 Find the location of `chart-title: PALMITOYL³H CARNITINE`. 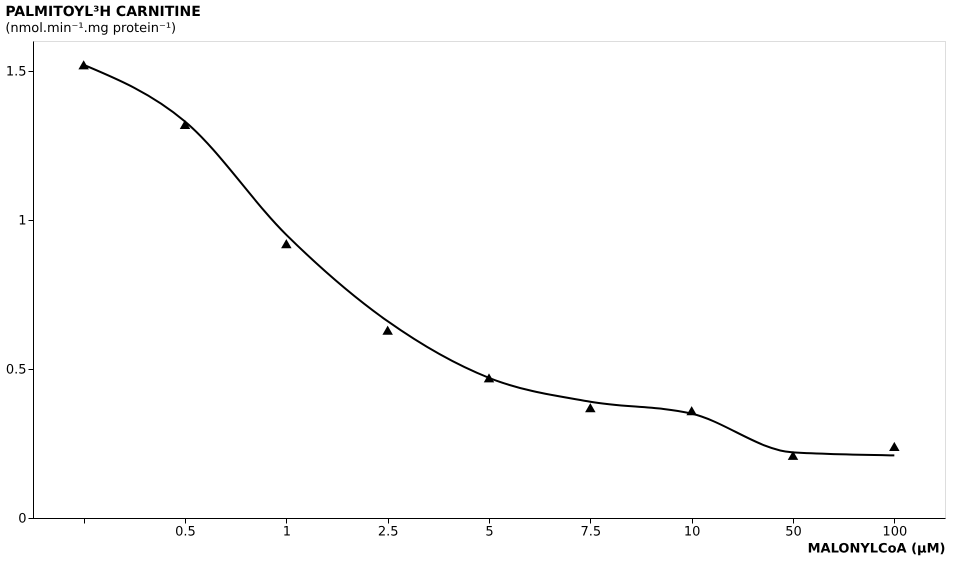

chart-title: PALMITOYL³H CARNITINE is located at coordinates (103, 12).